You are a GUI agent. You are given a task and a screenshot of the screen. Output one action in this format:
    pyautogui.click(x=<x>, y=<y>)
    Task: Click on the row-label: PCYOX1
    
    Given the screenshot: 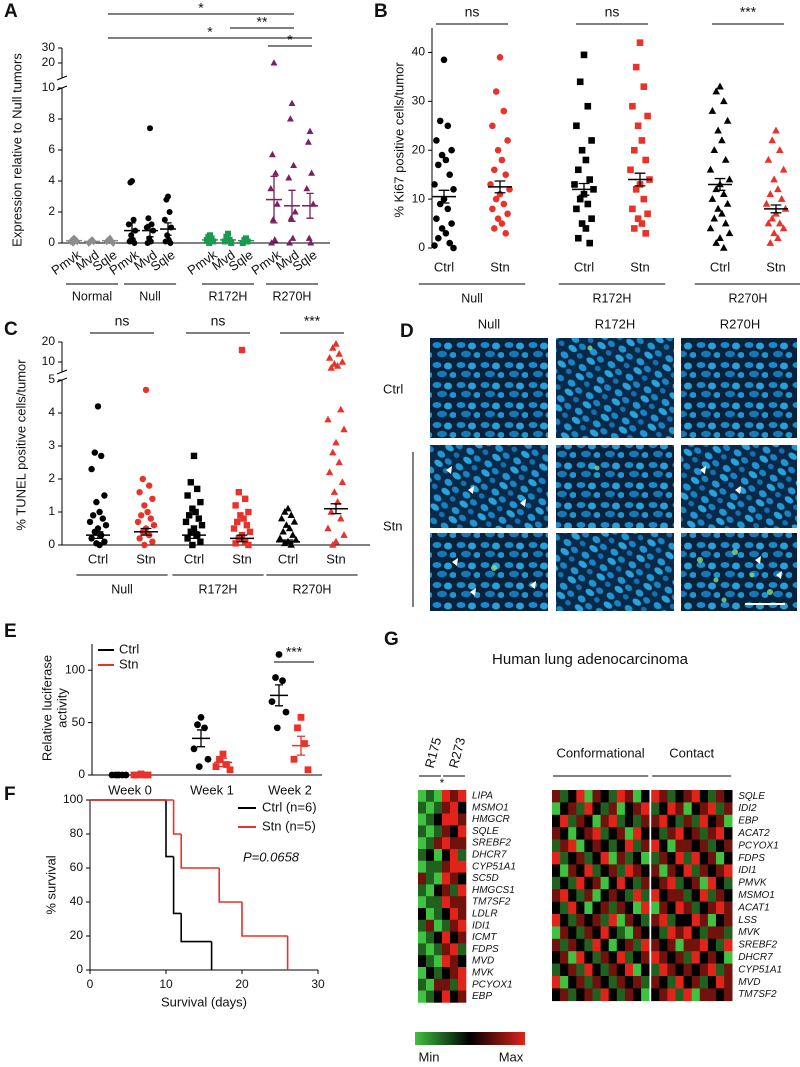 What is the action you would take?
    pyautogui.click(x=758, y=845)
    